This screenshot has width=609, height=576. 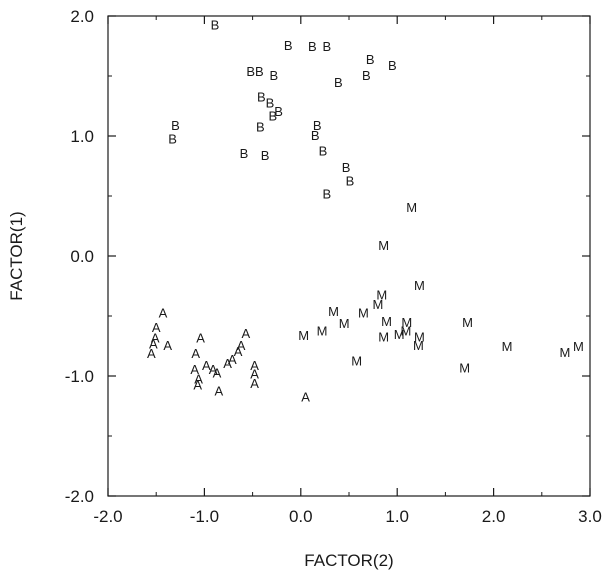 I want to click on y-axis-title: FACTOR(1), so click(x=16, y=255).